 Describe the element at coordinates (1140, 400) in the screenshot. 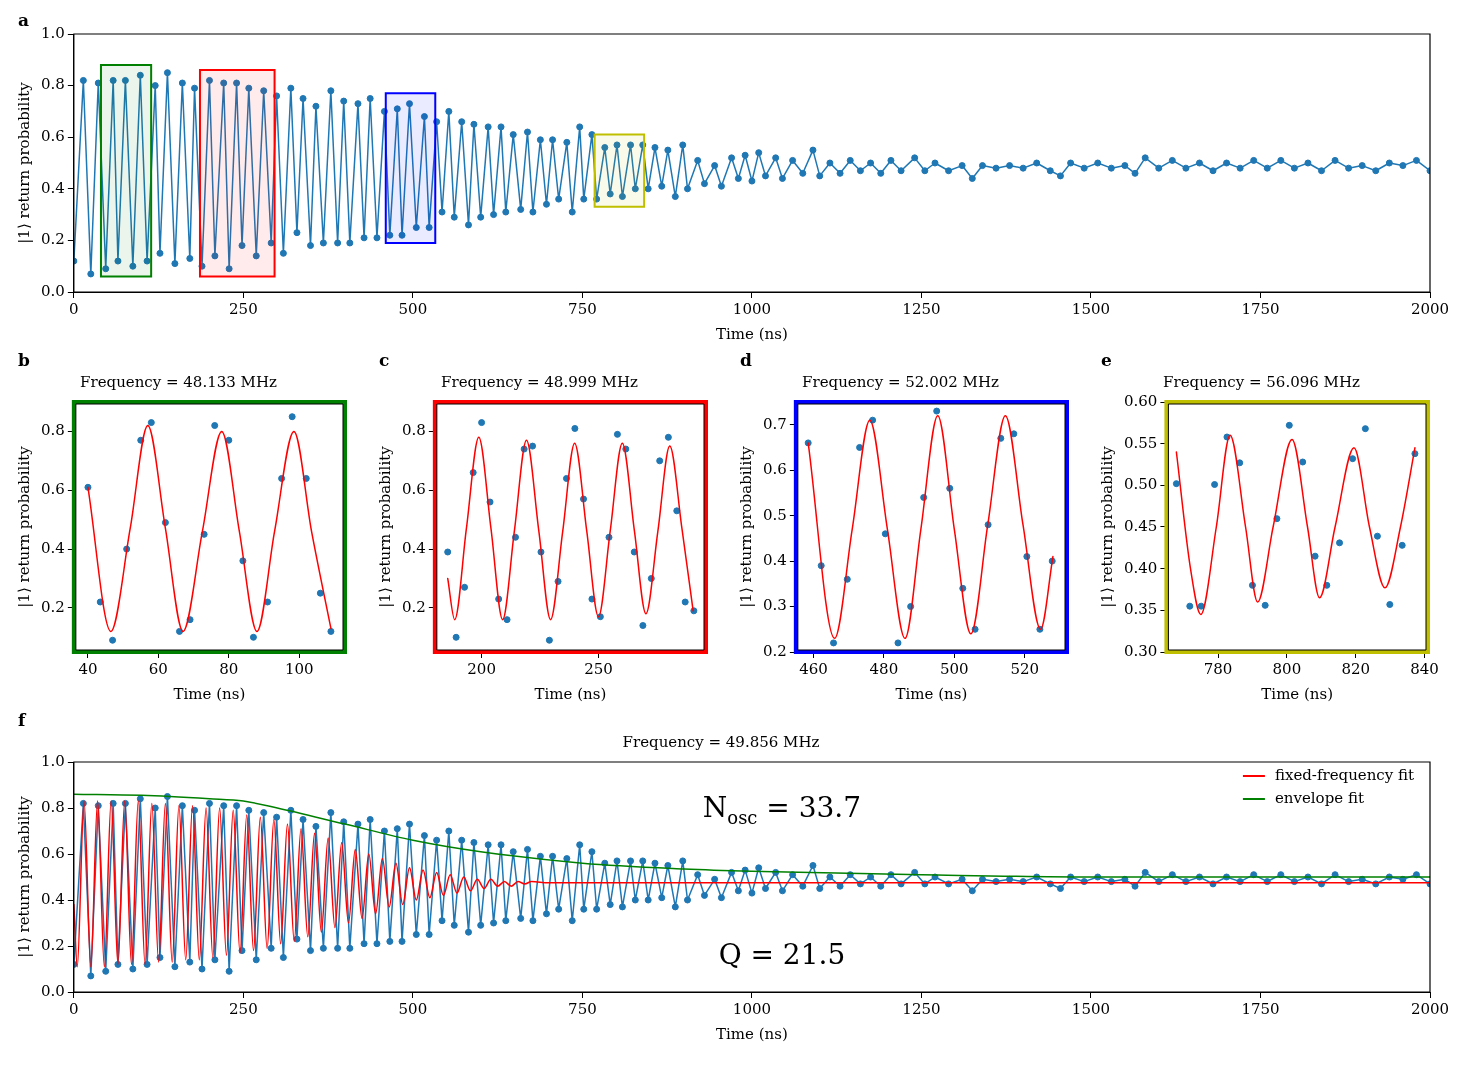

I see `y-tick-label: 0.60` at that location.